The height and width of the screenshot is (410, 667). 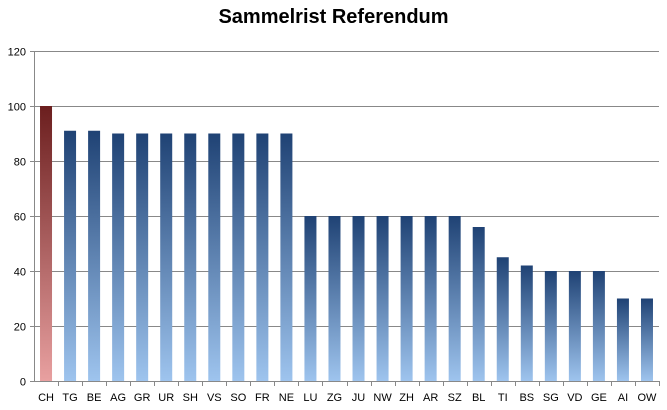 What do you see at coordinates (214, 257) in the screenshot?
I see `bar-vs` at bounding box center [214, 257].